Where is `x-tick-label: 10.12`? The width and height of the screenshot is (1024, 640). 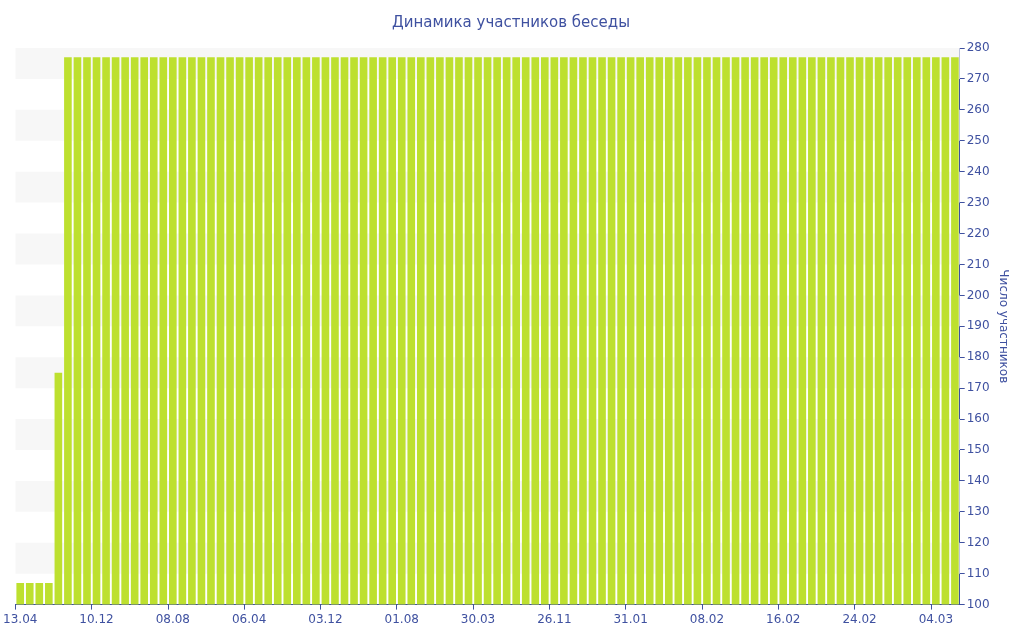 x-tick-label: 10.12 is located at coordinates (96, 618).